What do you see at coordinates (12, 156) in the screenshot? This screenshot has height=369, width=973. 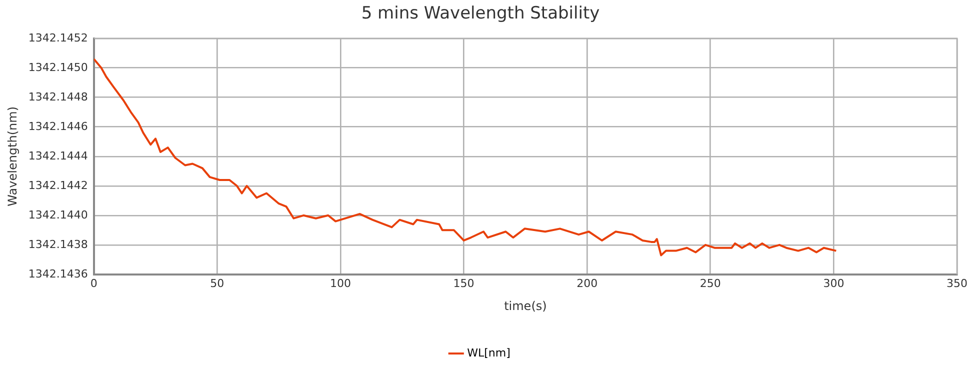 I see `y-axis-title: Wavelength(nm)` at bounding box center [12, 156].